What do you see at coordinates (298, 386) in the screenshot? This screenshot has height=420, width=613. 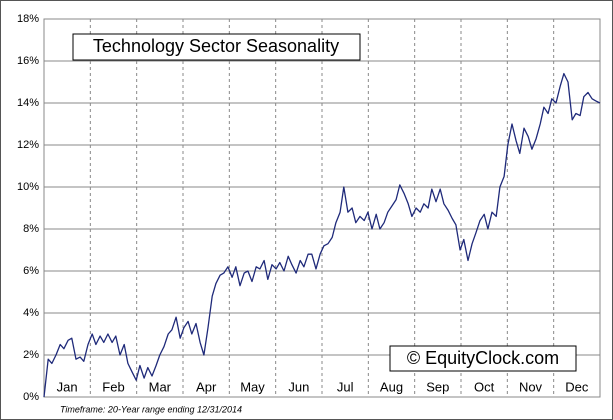 I see `x-tick-label: Jun` at bounding box center [298, 386].